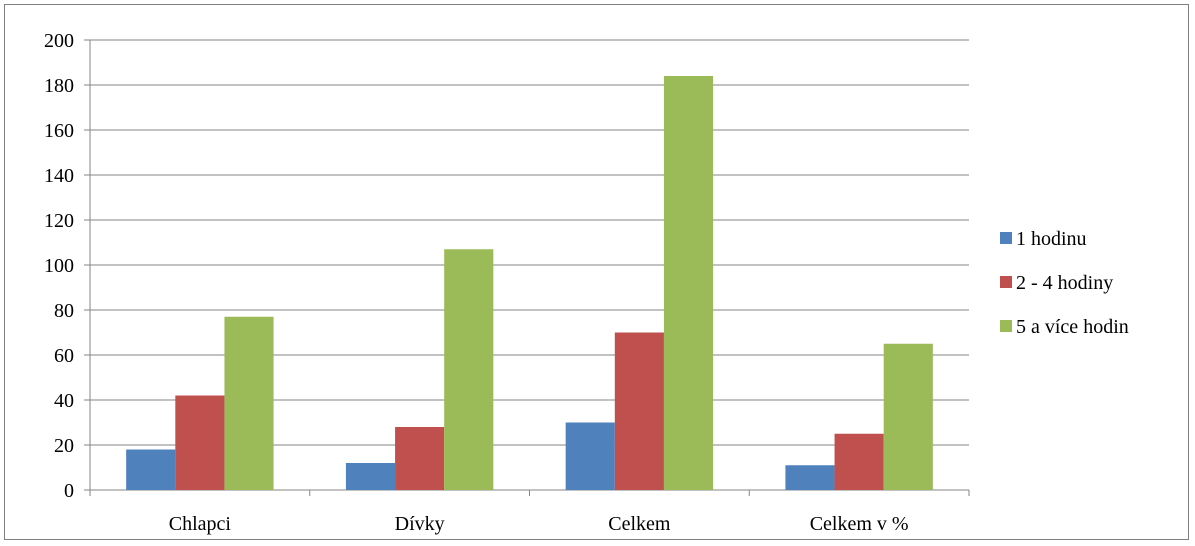 This screenshot has height=546, width=1195. I want to click on y-tick-label: 80, so click(64, 311).